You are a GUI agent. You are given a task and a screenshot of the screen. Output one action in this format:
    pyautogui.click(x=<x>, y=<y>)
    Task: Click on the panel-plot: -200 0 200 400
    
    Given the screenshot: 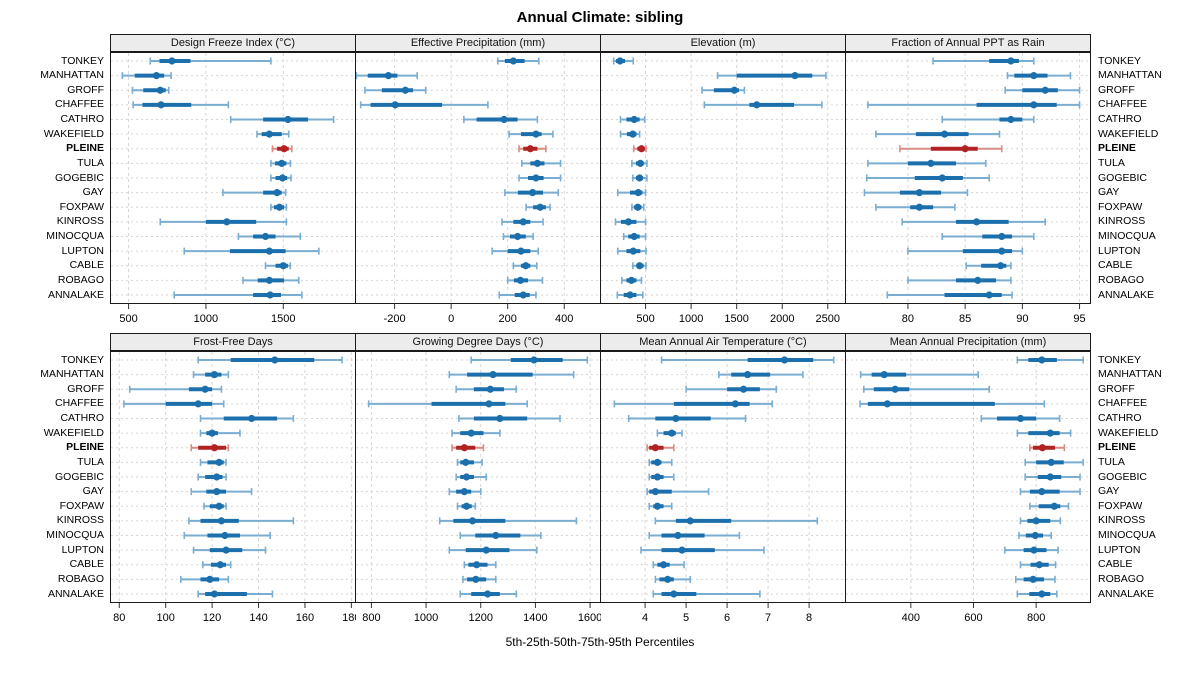 What is the action you would take?
    pyautogui.click(x=478, y=188)
    